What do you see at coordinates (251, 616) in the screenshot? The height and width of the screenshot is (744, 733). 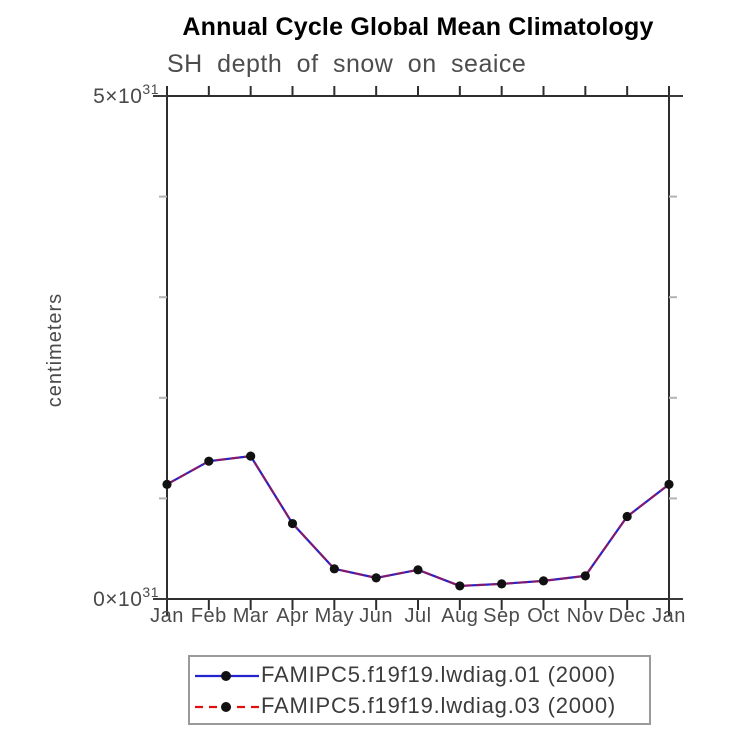 I see `month-tick-label: Mar` at bounding box center [251, 616].